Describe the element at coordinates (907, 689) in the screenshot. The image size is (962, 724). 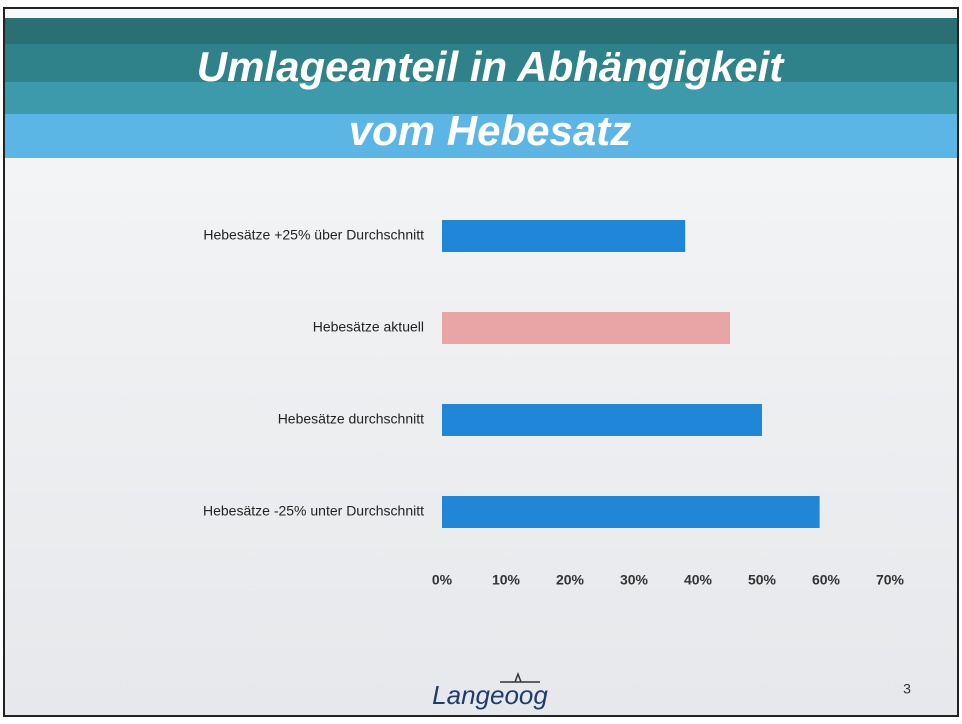
I see `page-number: 3` at that location.